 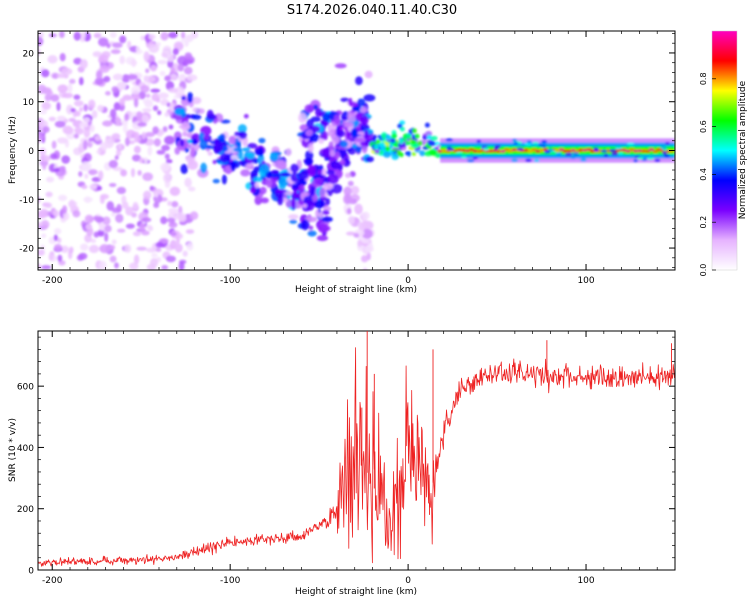 I want to click on x-tick-label: -100, so click(x=230, y=581).